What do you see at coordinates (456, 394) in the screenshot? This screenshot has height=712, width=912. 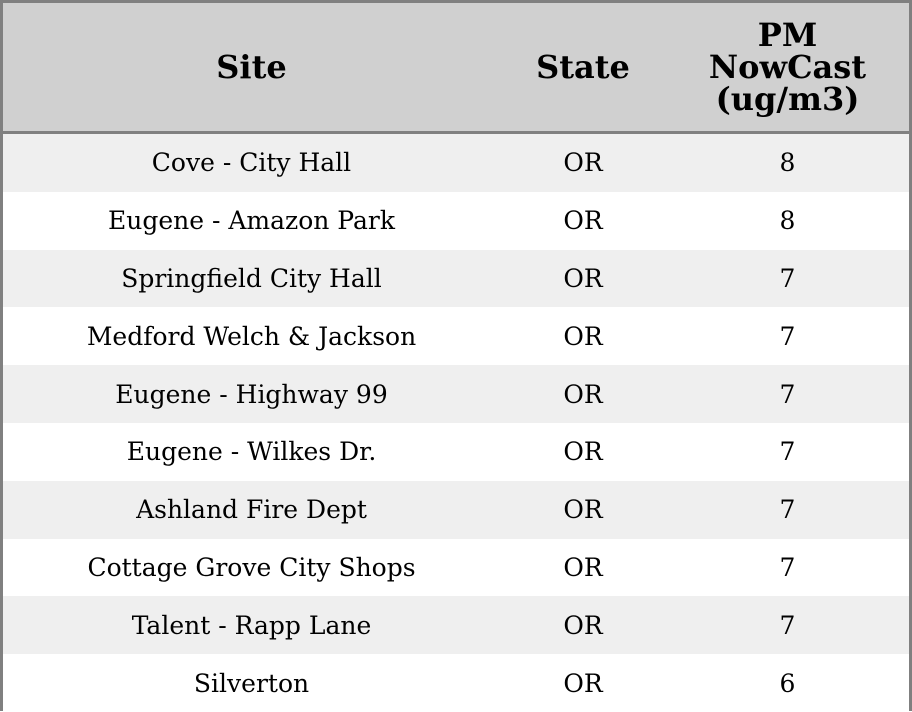 I see `table-row: Eugene - Highway 99 OR 7` at bounding box center [456, 394].